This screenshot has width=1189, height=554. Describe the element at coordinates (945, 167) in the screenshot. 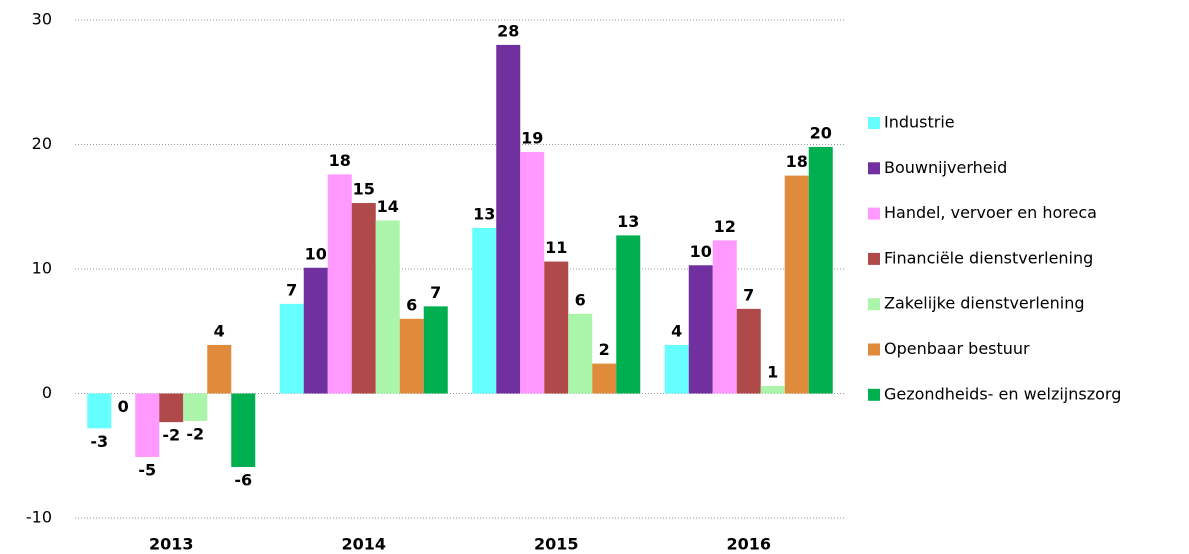

I see `legend-label: Bouwnijverheid` at that location.